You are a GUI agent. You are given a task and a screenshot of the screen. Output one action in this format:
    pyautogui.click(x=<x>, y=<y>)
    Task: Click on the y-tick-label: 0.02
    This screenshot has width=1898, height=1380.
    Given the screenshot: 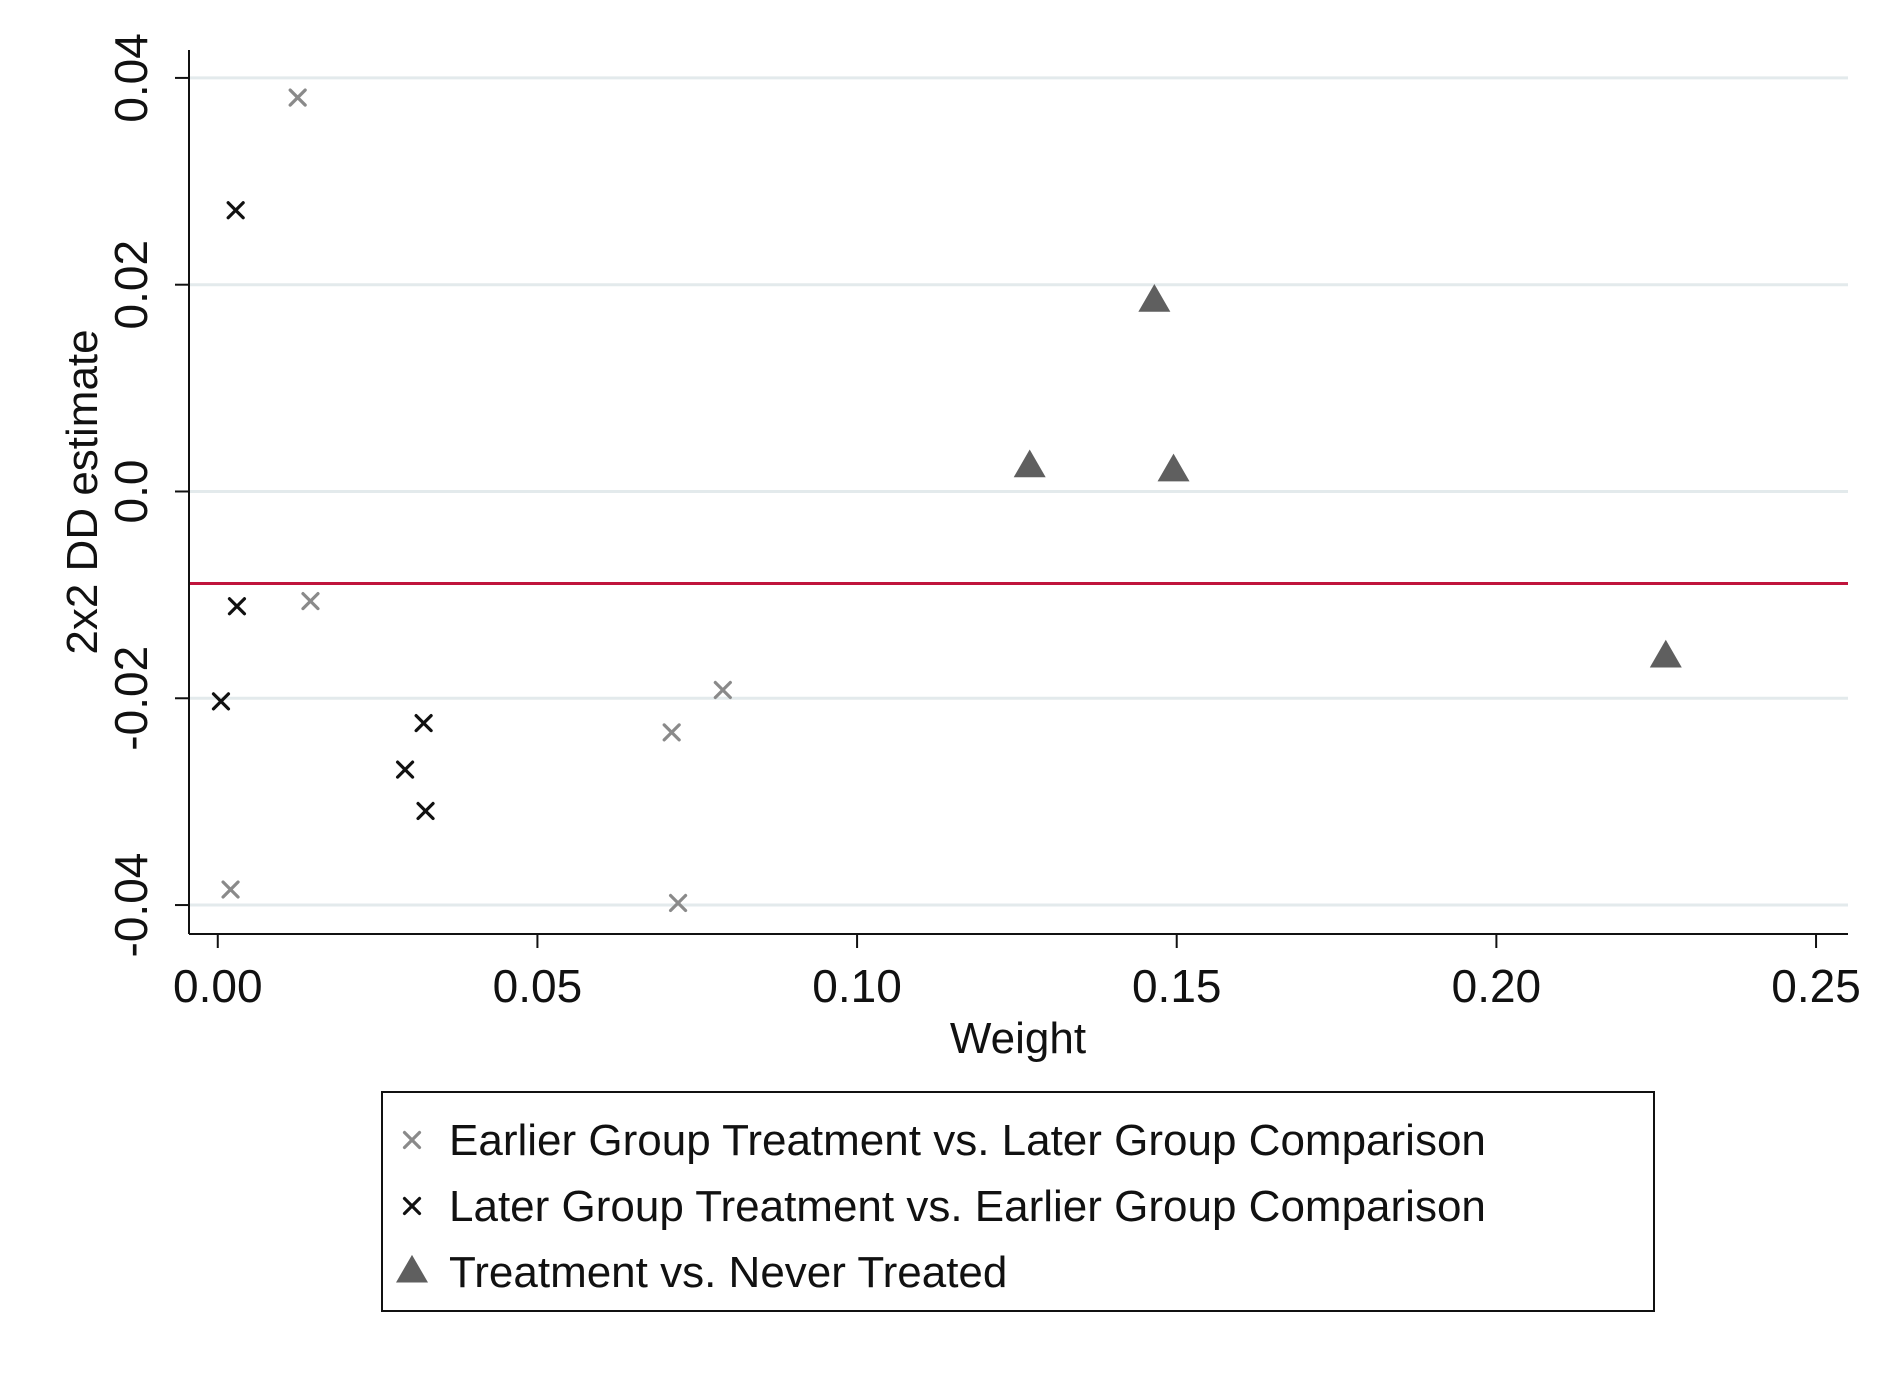 What is the action you would take?
    pyautogui.click(x=131, y=285)
    